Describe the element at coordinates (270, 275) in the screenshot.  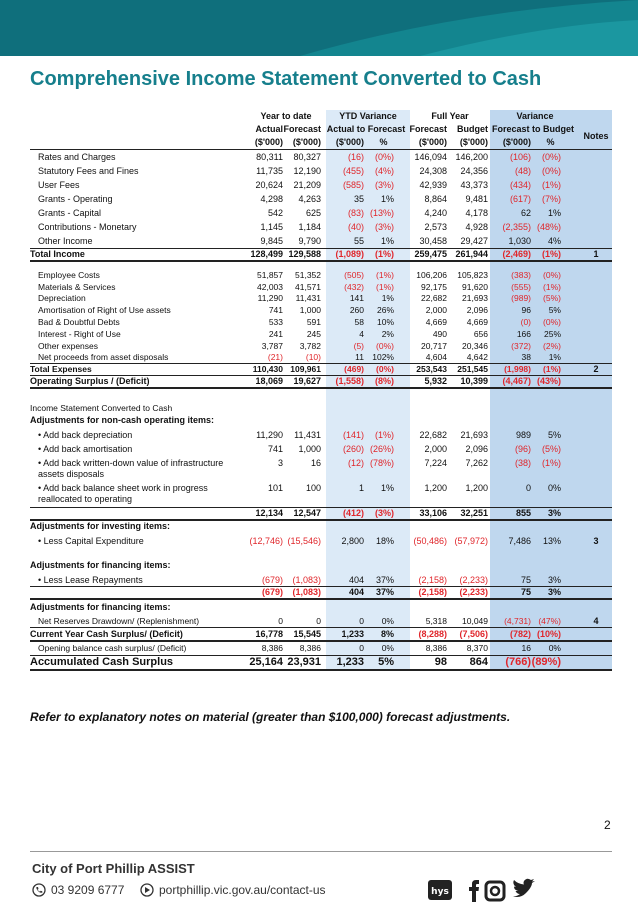
I see `cell: 51,857` at that location.